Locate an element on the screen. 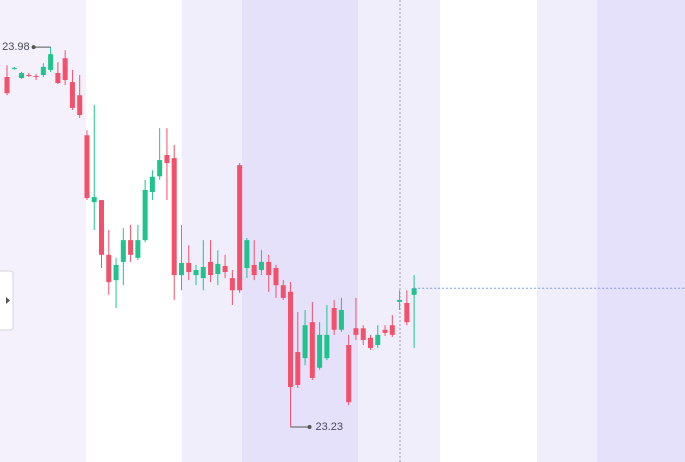  low-dot is located at coordinates (309, 427).